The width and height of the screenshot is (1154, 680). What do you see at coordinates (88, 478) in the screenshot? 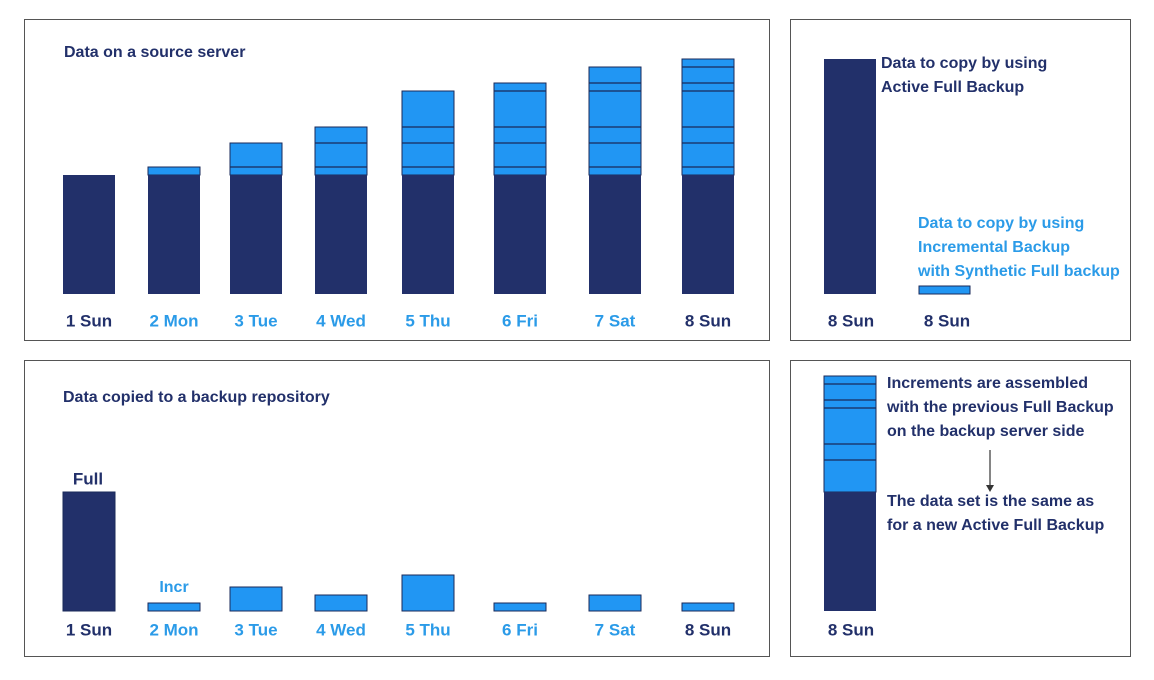
I see `full-label: Full` at bounding box center [88, 478].